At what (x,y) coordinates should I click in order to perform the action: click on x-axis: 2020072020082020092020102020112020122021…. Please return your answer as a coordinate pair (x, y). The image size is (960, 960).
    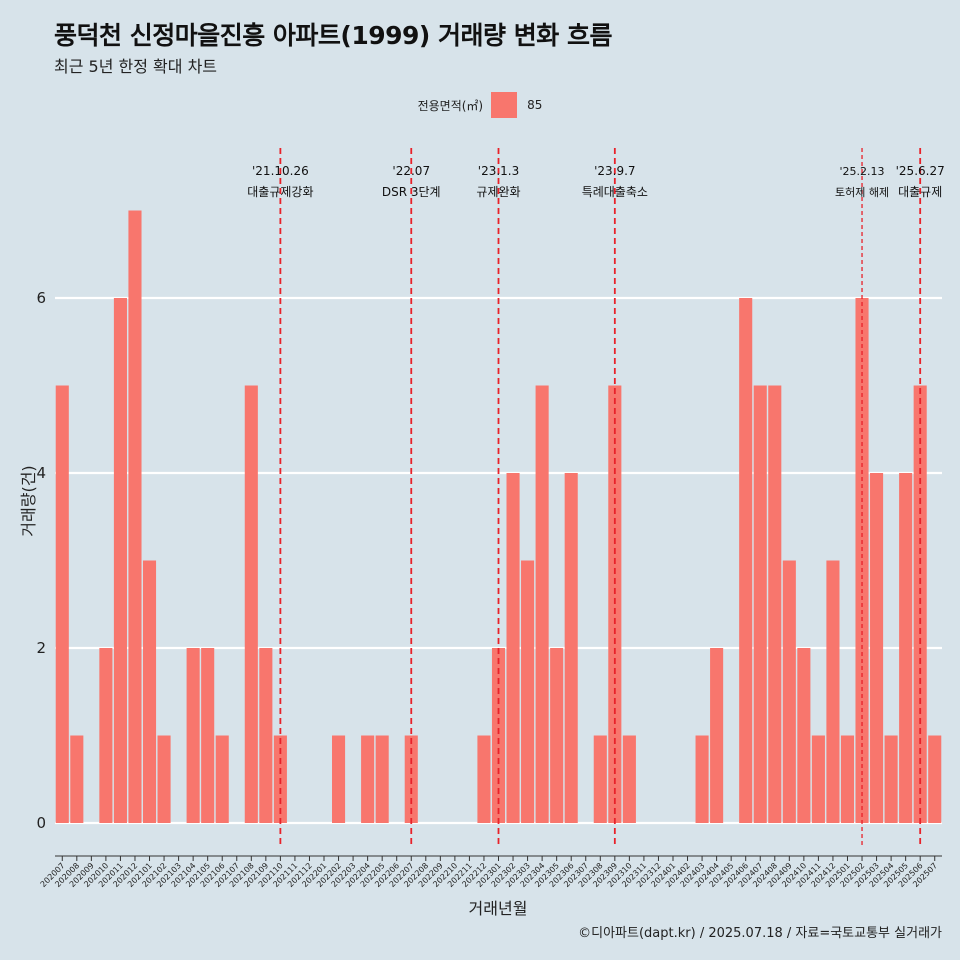
    Looking at the image, I should click on (490, 872).